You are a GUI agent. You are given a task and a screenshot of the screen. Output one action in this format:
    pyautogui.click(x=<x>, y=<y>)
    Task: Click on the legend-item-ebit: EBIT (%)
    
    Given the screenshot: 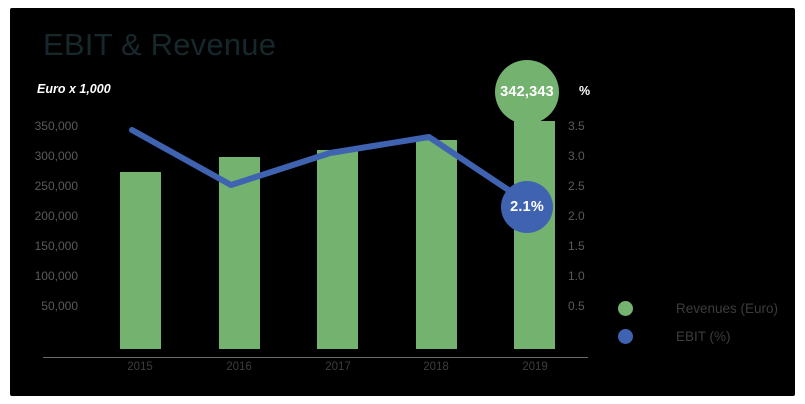 What is the action you would take?
    pyautogui.click(x=698, y=336)
    